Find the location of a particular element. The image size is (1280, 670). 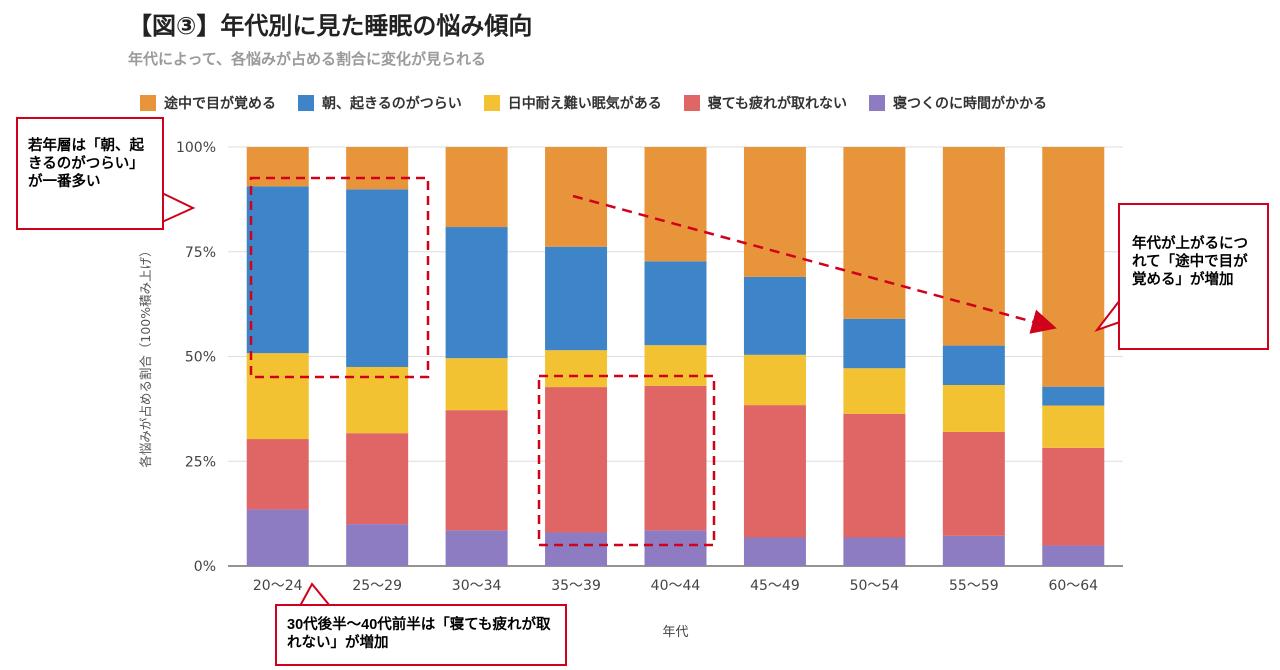

x-axis-title: 年代 is located at coordinates (675, 632).